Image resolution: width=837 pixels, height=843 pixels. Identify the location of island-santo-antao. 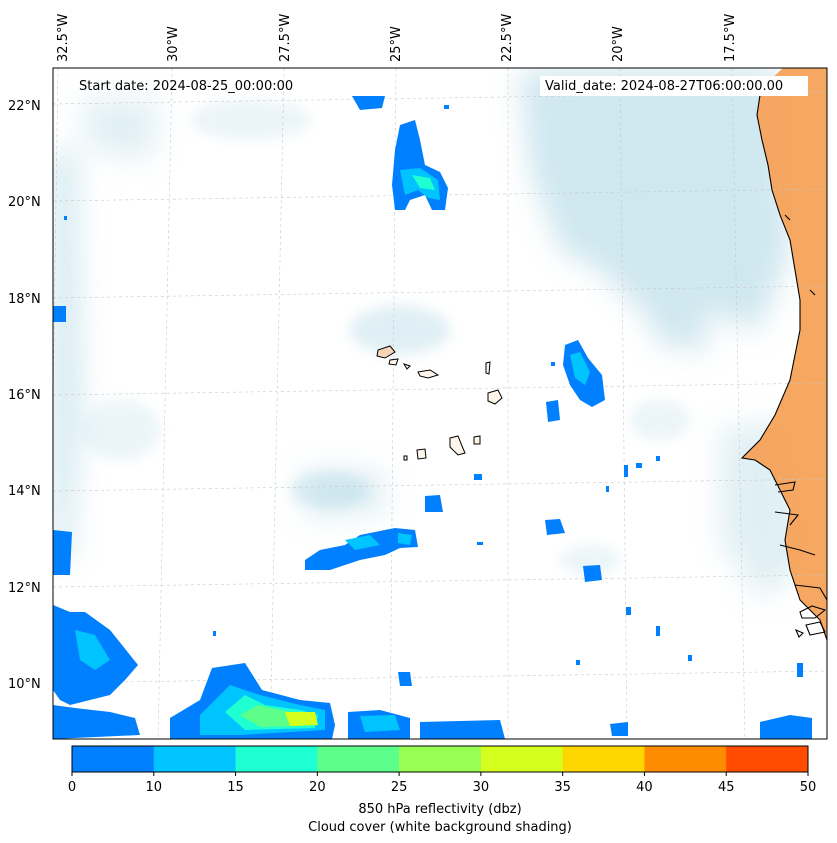
(386, 352).